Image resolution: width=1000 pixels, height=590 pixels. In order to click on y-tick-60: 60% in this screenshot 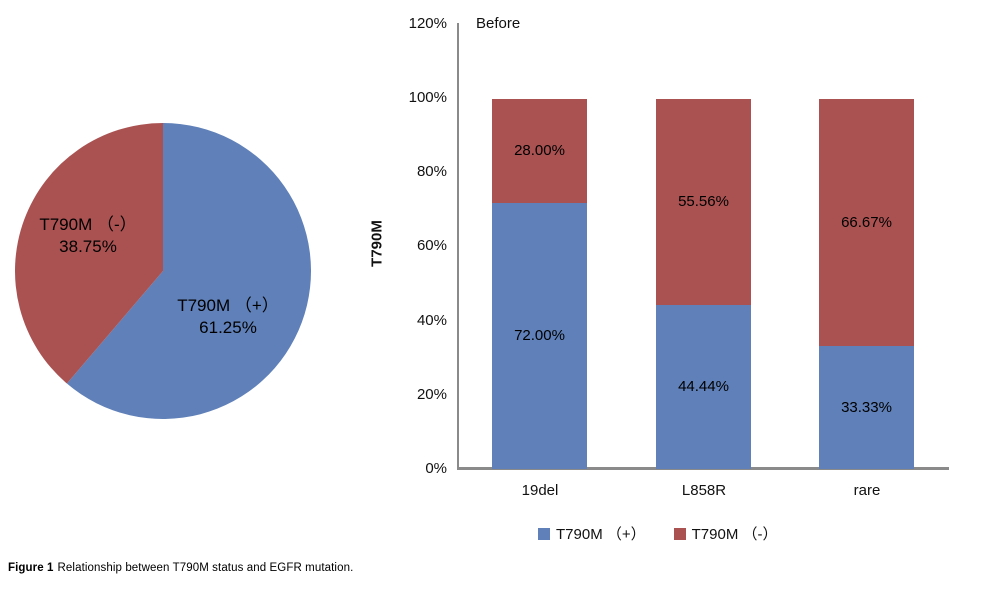, I will do `click(431, 245)`.